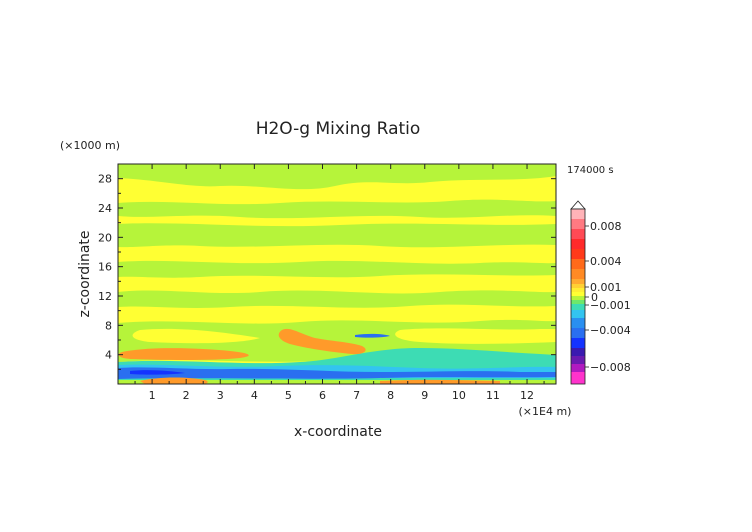 The width and height of the screenshot is (752, 532). Describe the element at coordinates (606, 226) in the screenshot. I see `colorbar-label: 0.008` at that location.